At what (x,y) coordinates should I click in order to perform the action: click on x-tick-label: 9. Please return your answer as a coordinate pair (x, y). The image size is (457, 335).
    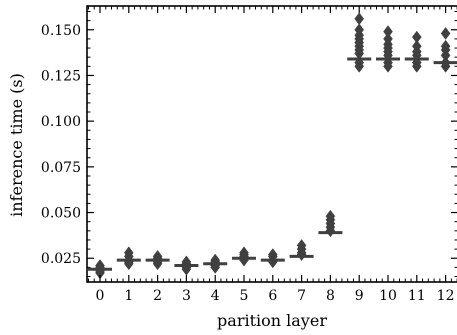
    Looking at the image, I should click on (359, 296).